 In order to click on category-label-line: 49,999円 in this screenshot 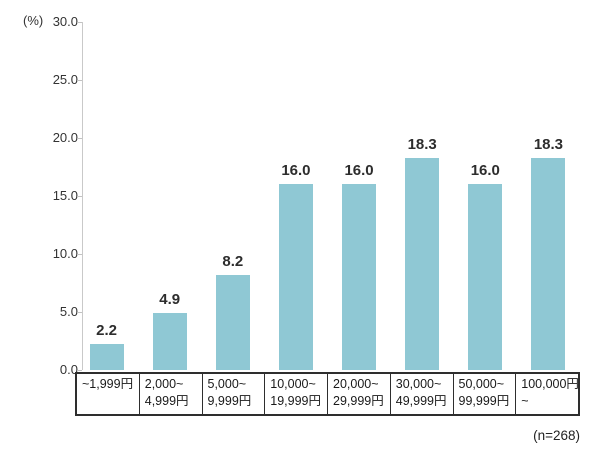, I will do `click(421, 401)`.